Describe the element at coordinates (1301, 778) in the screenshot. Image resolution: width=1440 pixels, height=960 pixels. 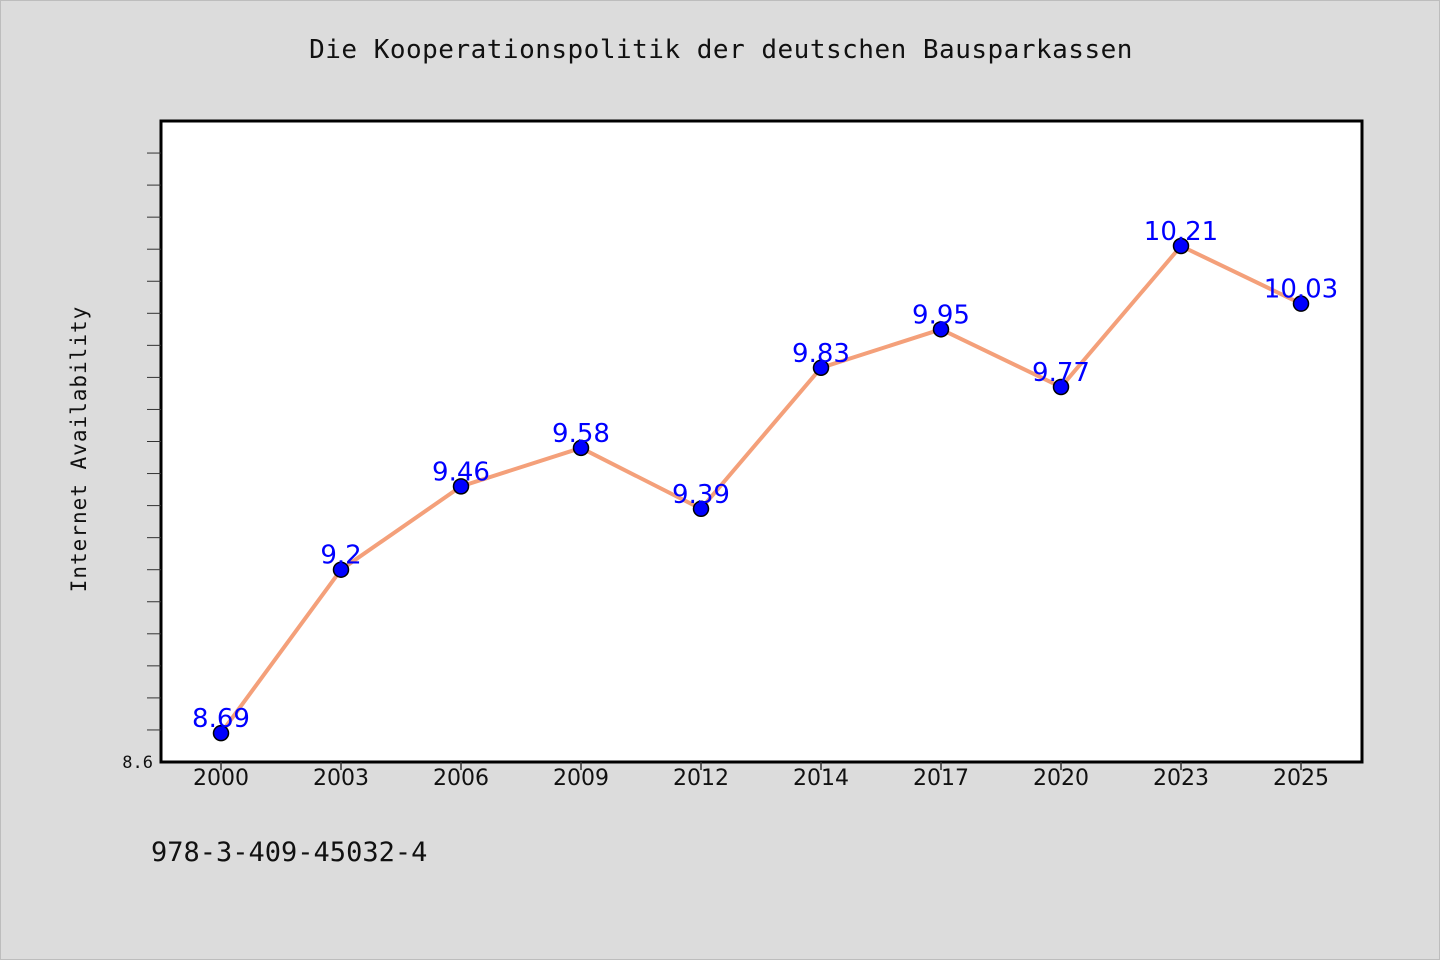
I see `x-tick-label: 2025` at that location.